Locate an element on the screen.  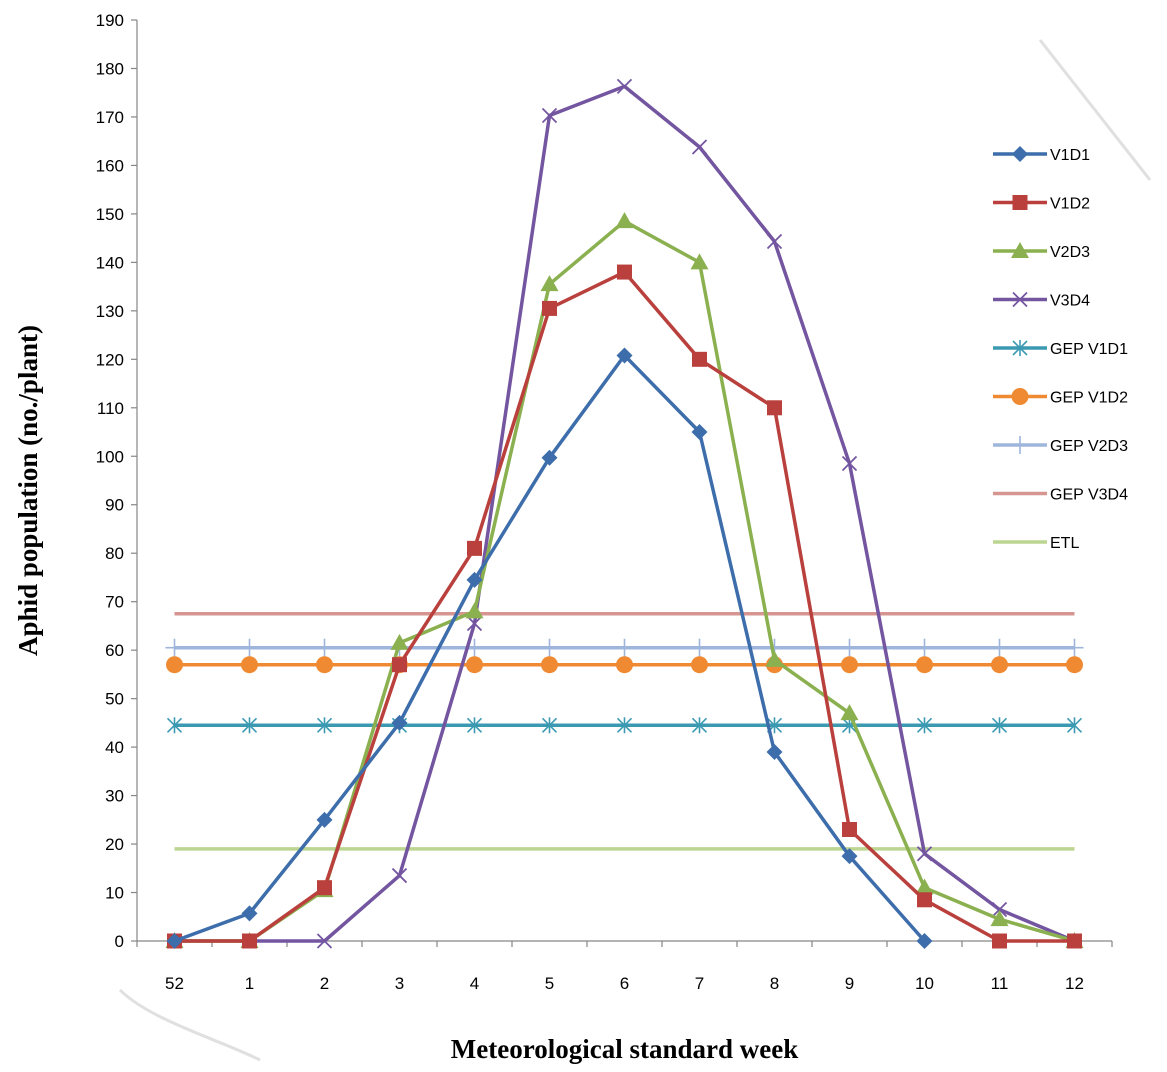
legend-label: V3D4 is located at coordinates (1070, 301).